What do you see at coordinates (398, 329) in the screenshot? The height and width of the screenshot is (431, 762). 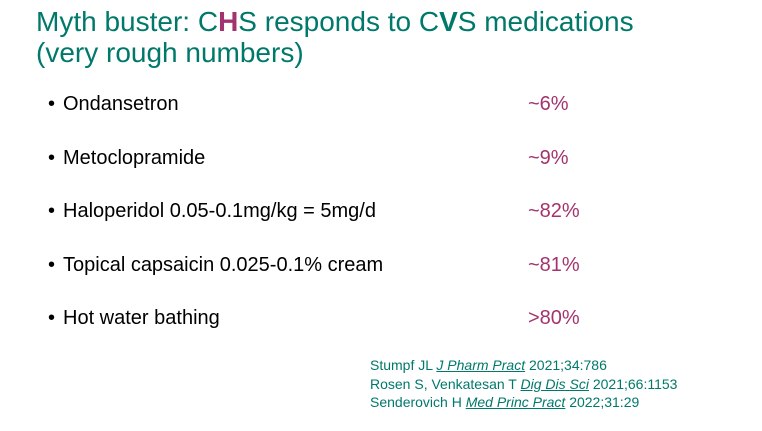 I see `bullet-item-hot-water: • Hot water bathing >80%` at bounding box center [398, 329].